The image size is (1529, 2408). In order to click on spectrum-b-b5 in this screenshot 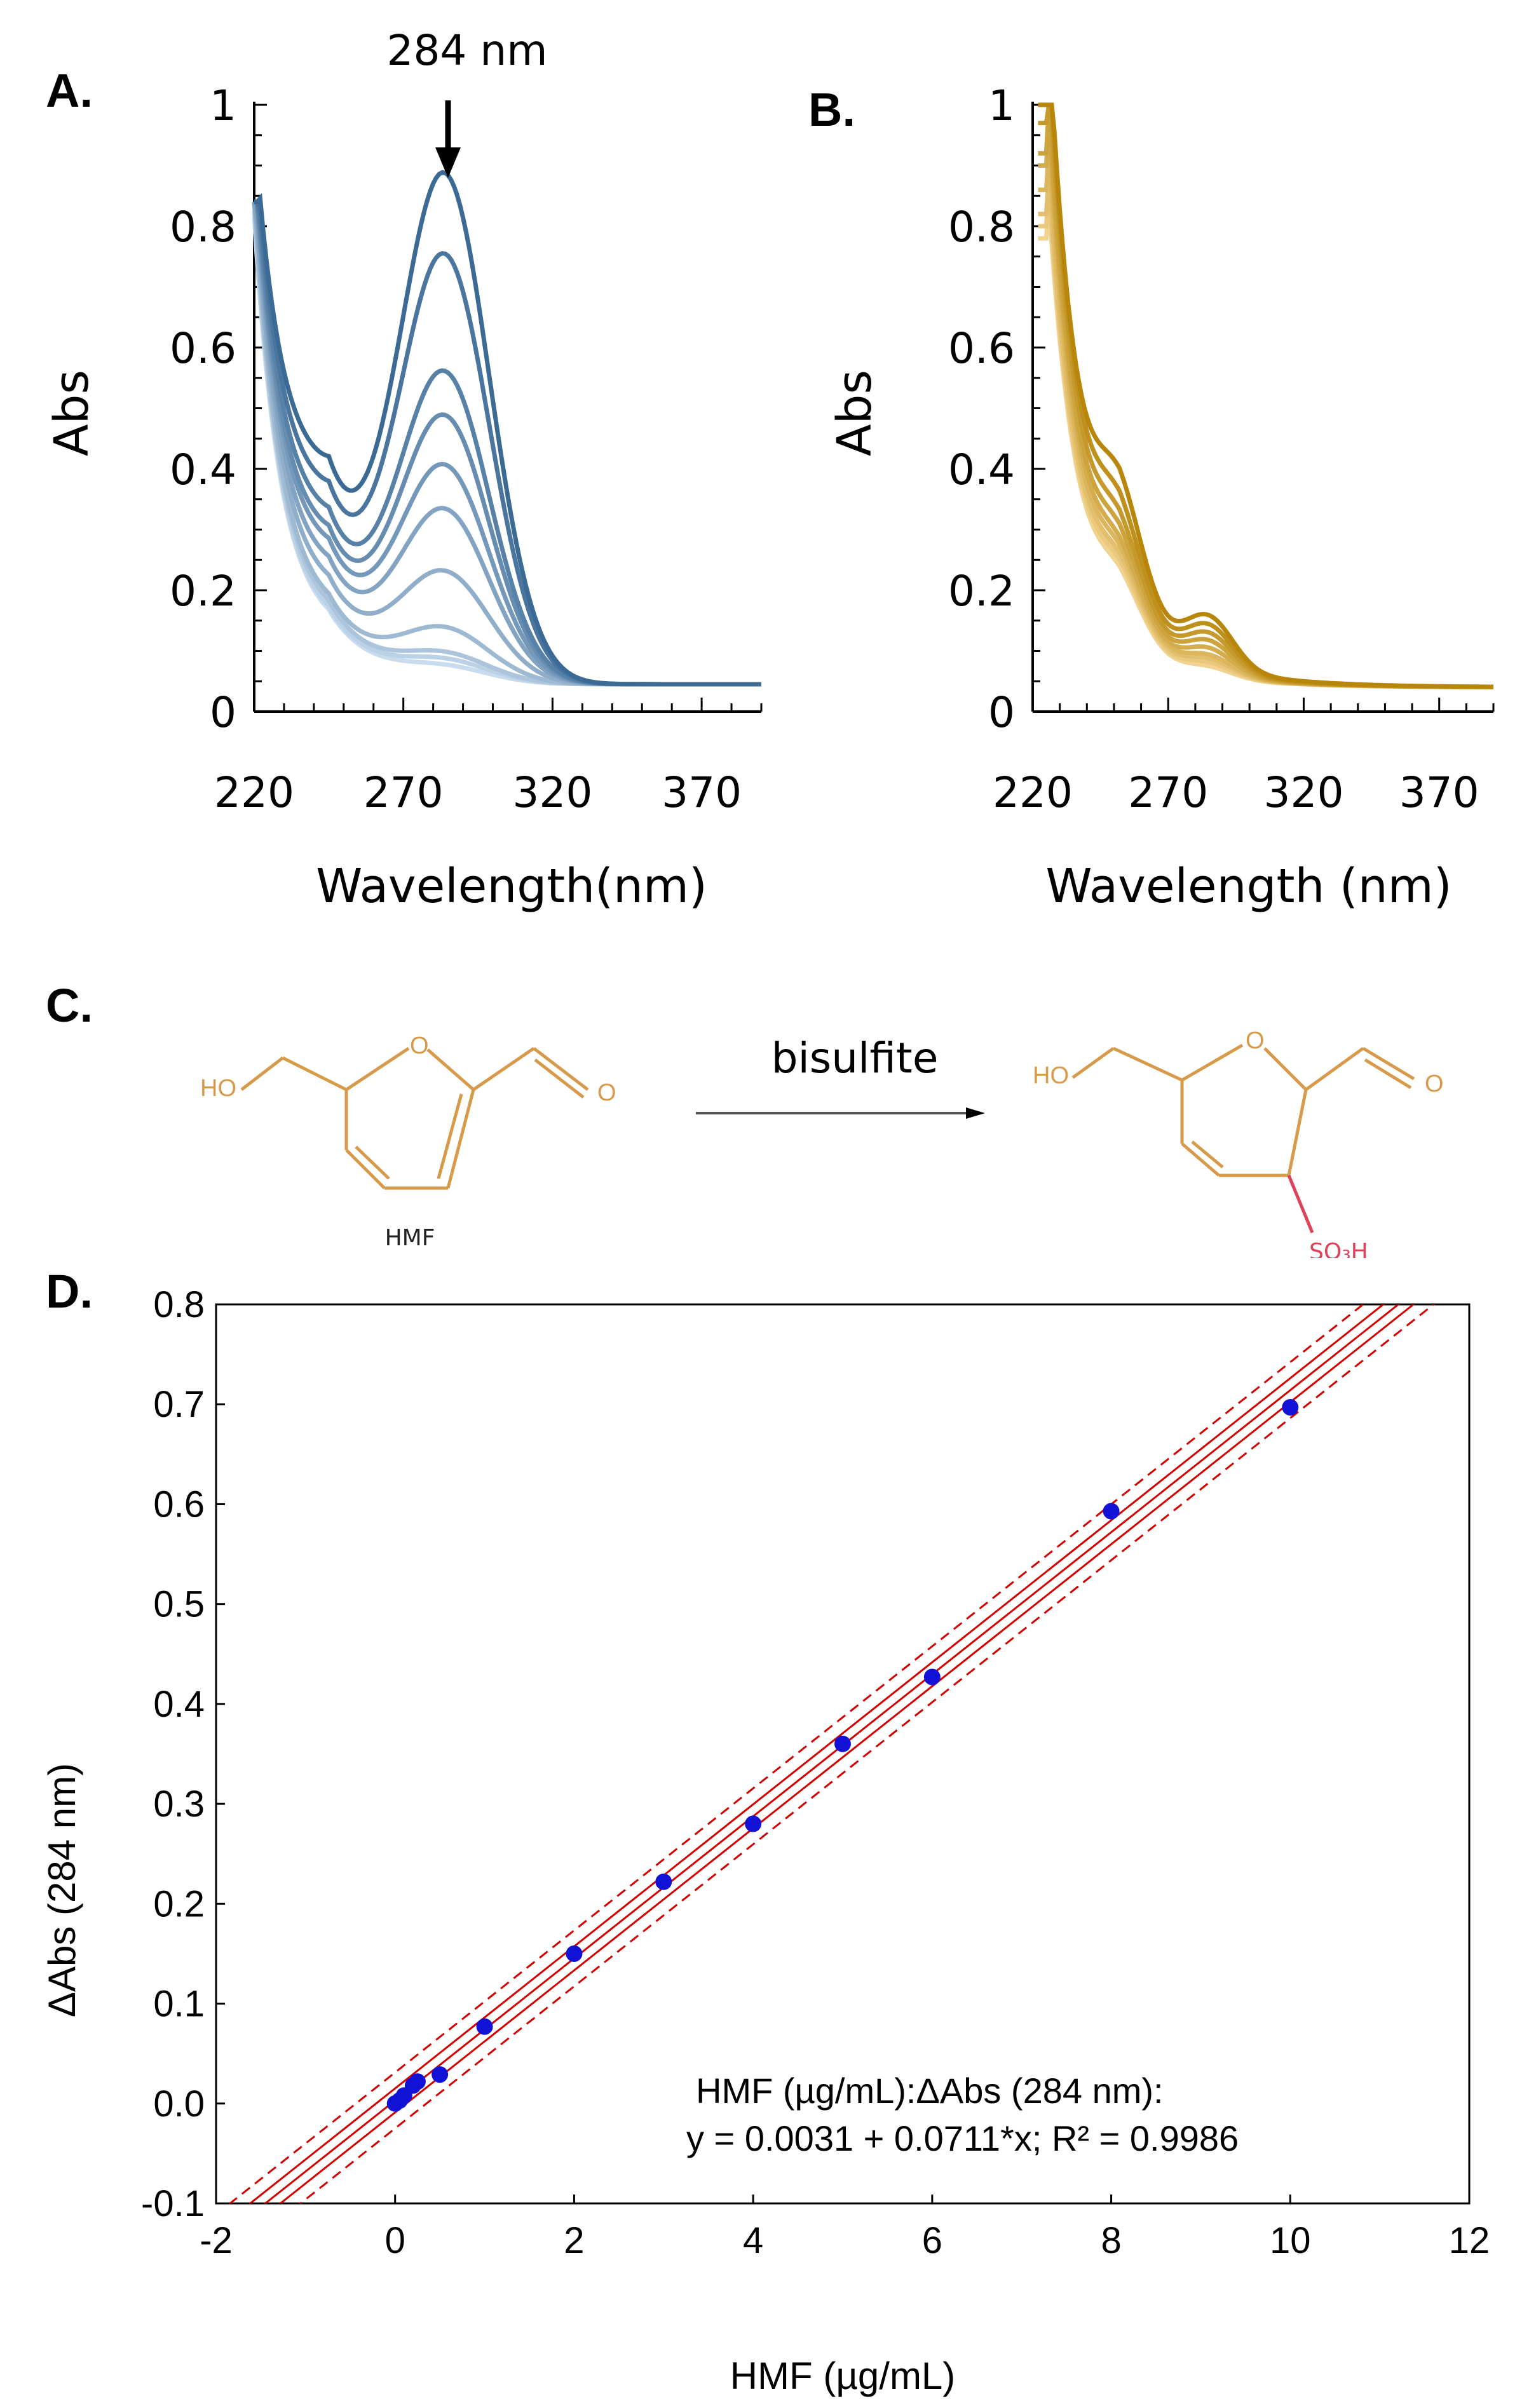, I will do `click(1265, 405)`.